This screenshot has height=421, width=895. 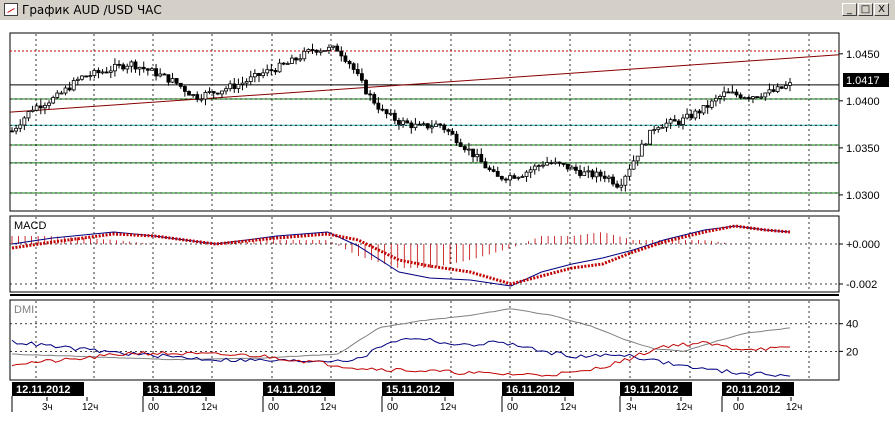 I want to click on close-button: X, so click(x=881, y=9).